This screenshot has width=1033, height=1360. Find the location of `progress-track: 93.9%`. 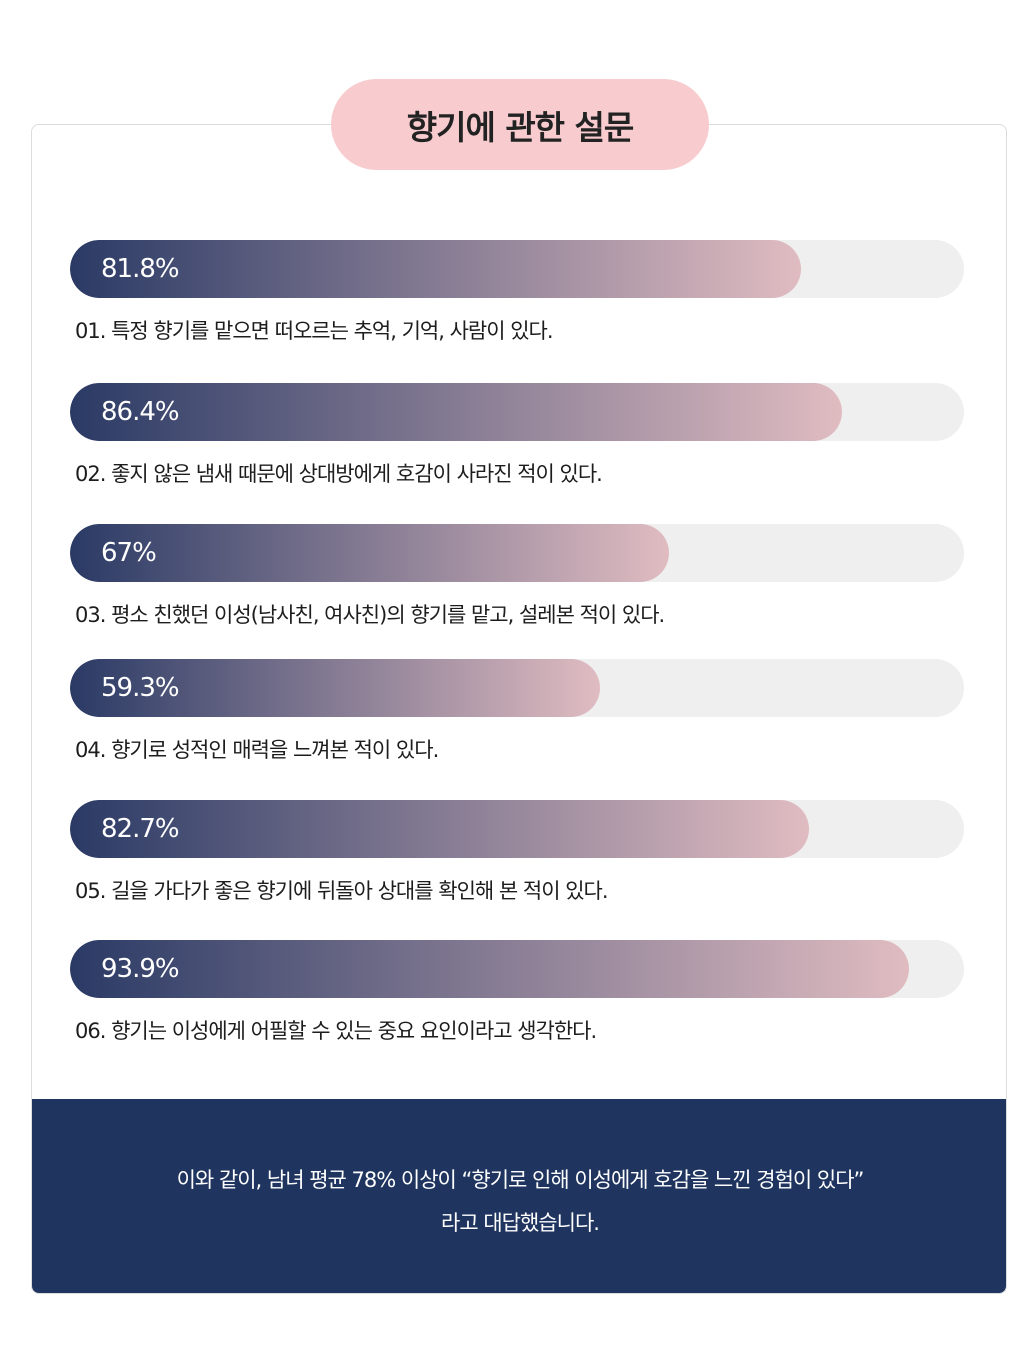

progress-track: 93.9% is located at coordinates (517, 969).